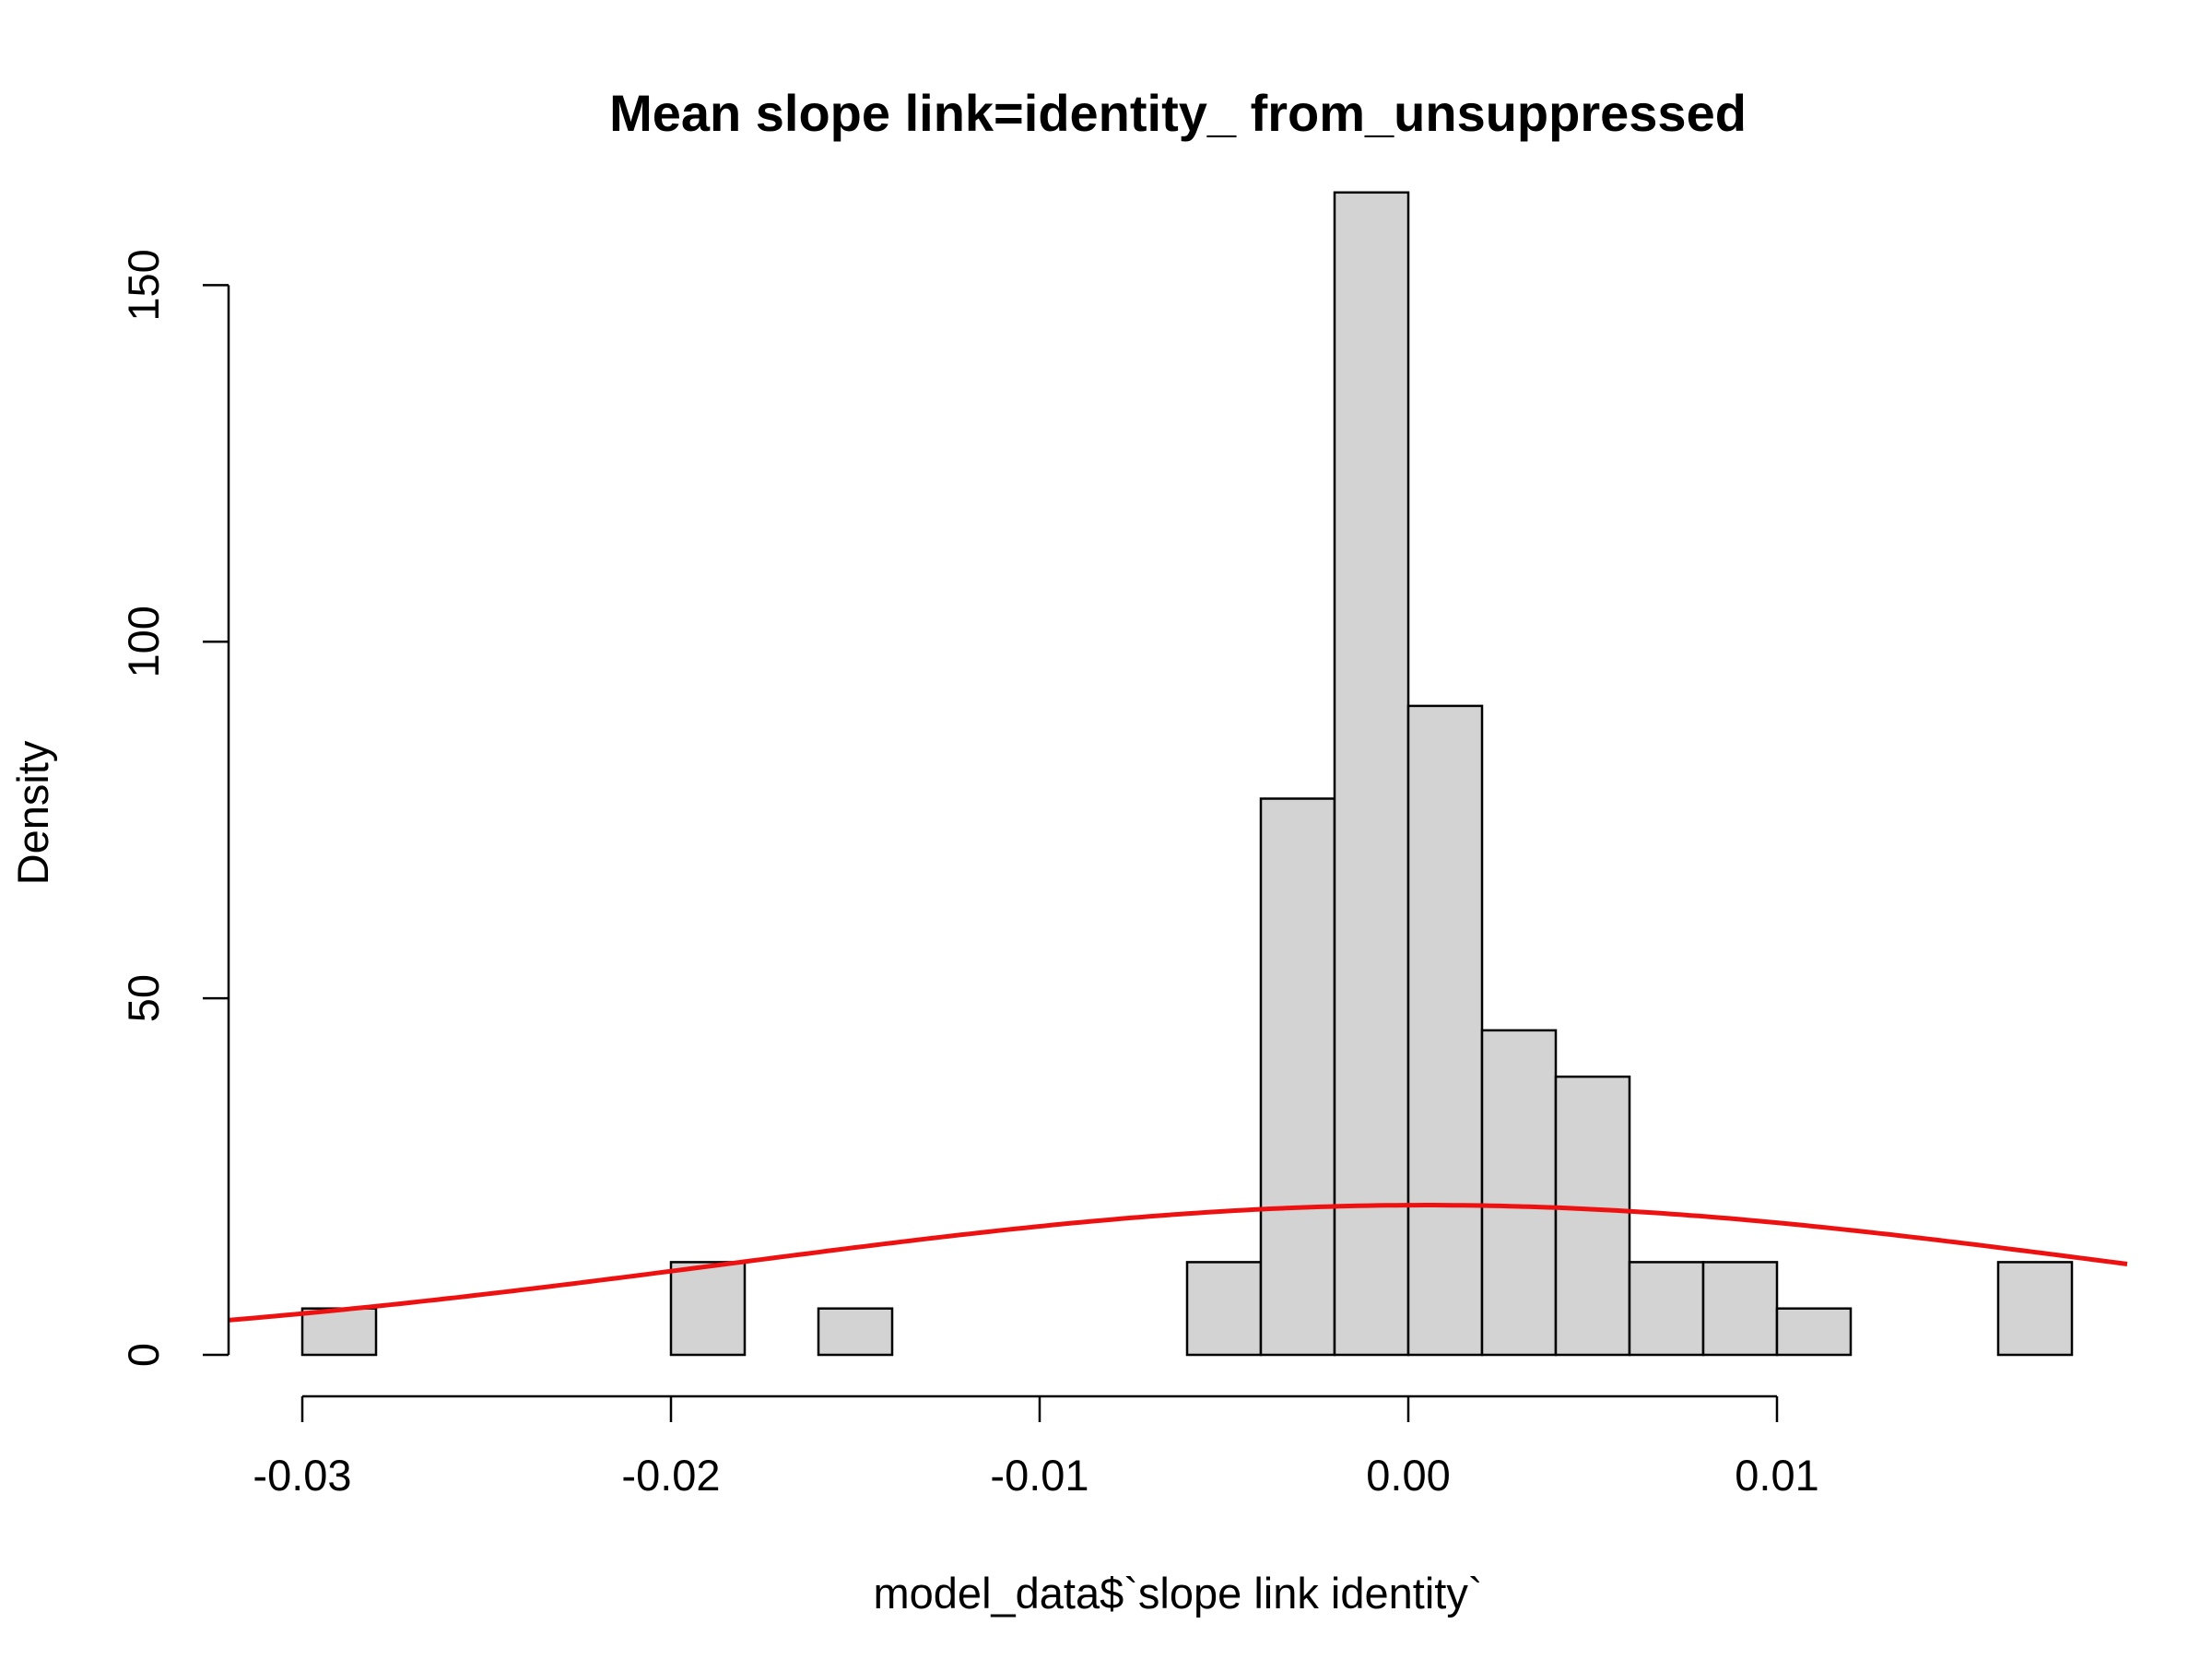 This screenshot has height=1659, width=2212. Describe the element at coordinates (143, 285) in the screenshot. I see `y-tick-label: 150` at that location.